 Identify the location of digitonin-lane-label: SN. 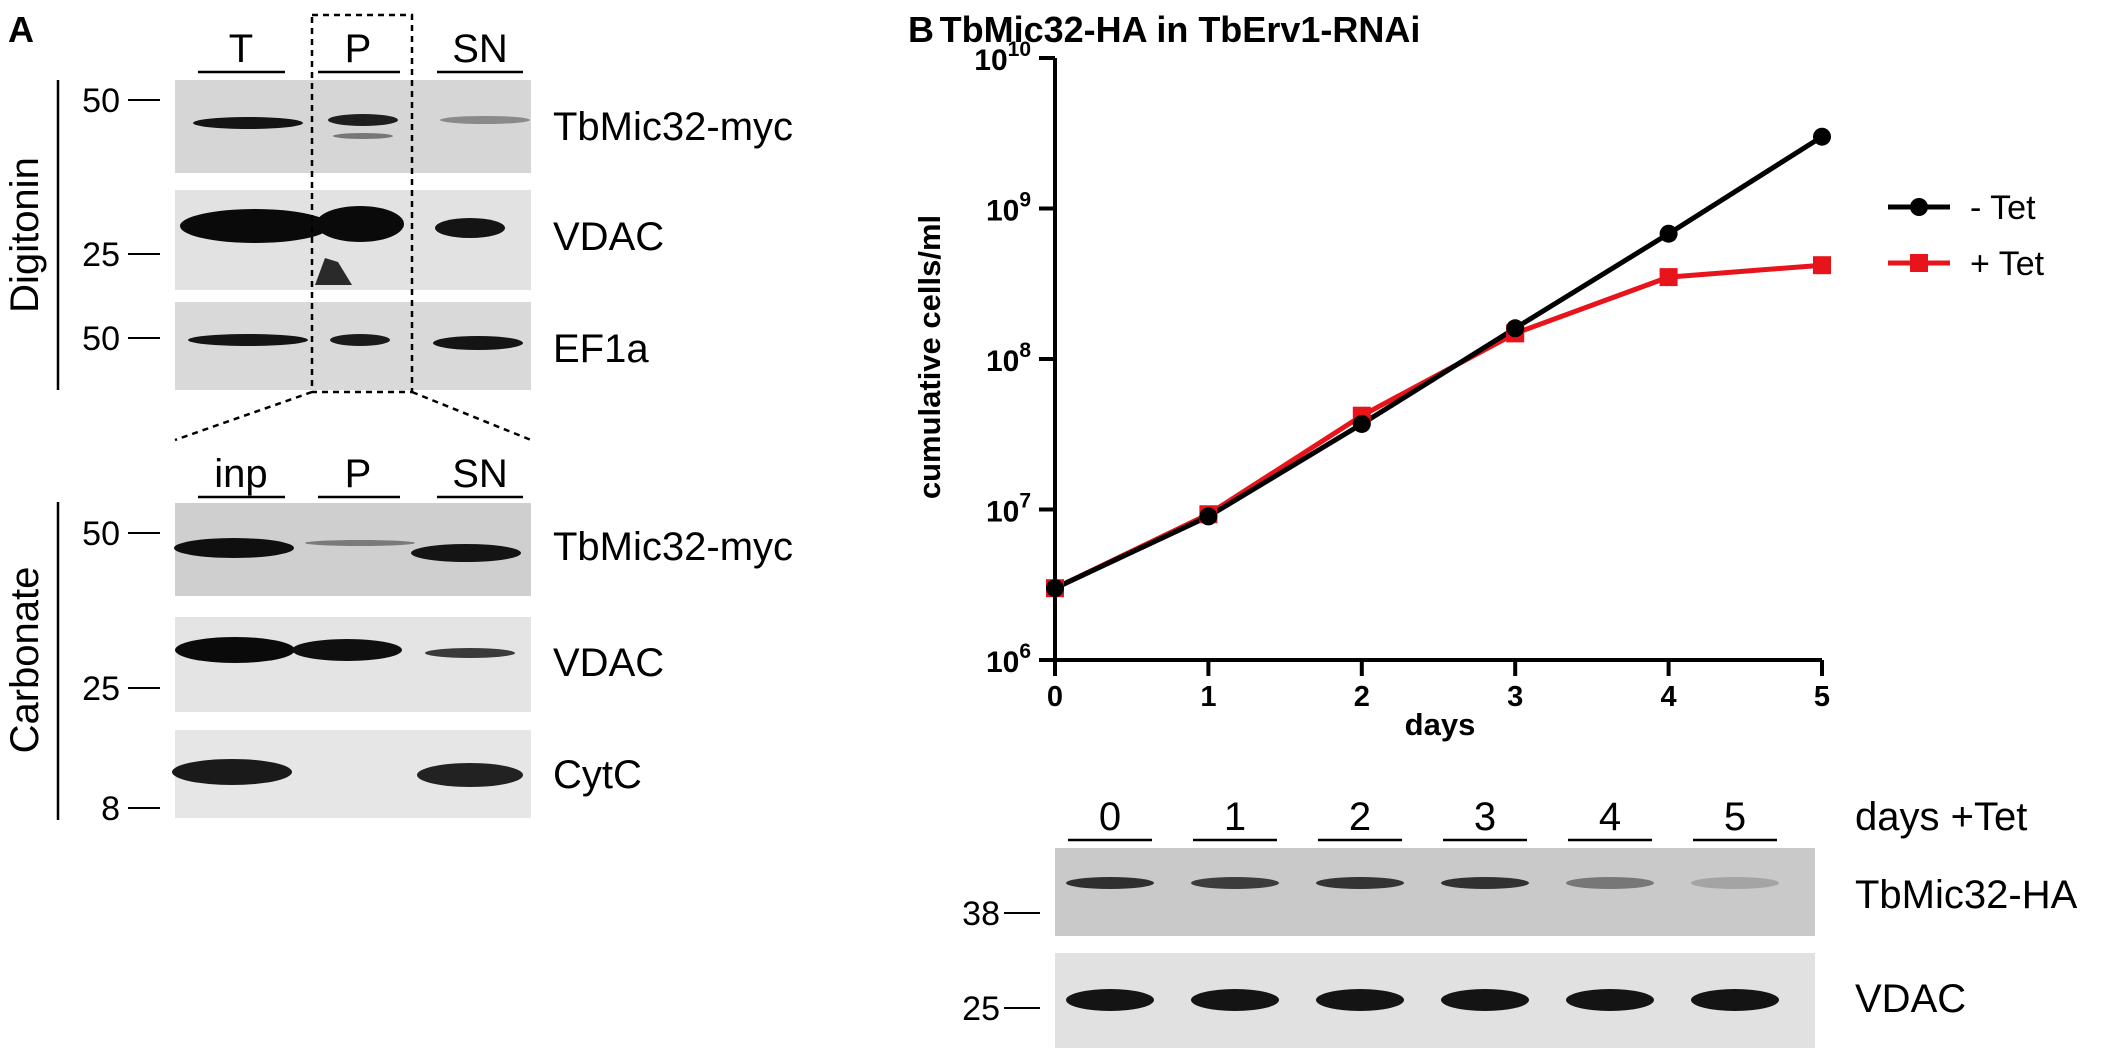
(480, 49).